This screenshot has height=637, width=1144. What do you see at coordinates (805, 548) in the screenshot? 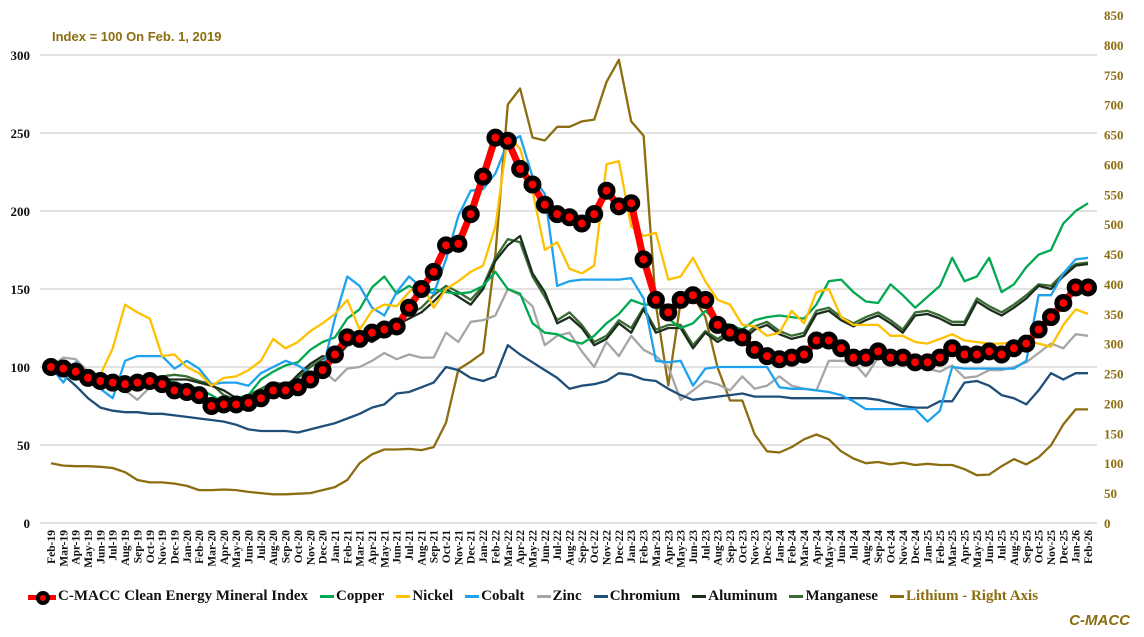
I see `x-tick-label: Mar-24` at bounding box center [805, 548].